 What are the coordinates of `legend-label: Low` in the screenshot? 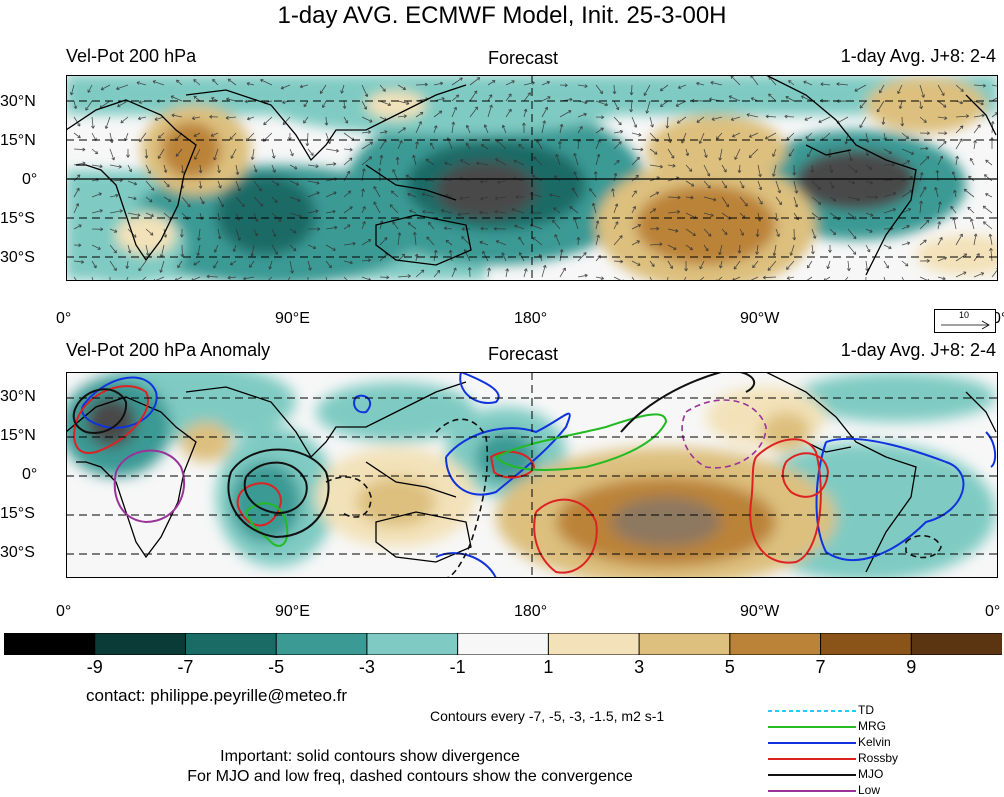 It's located at (869, 790).